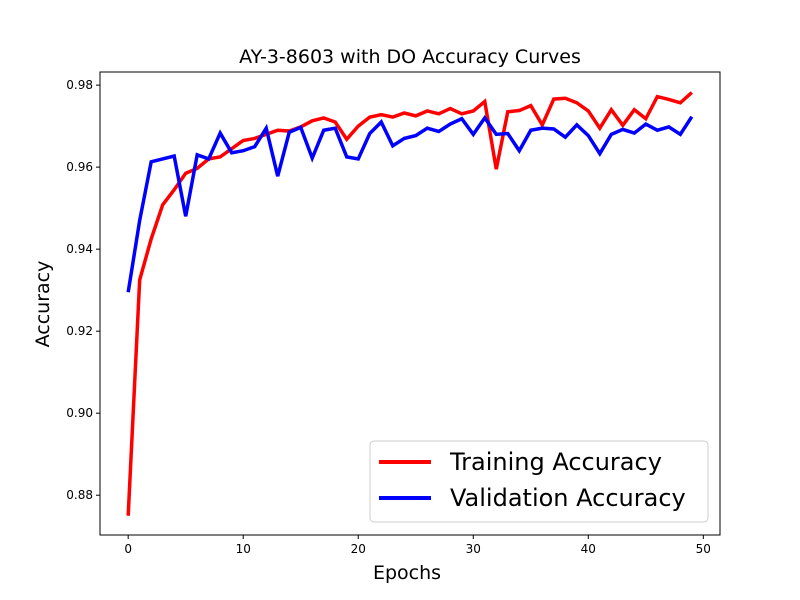 The width and height of the screenshot is (800, 600). I want to click on y-tick-label: 0.90, so click(79, 413).